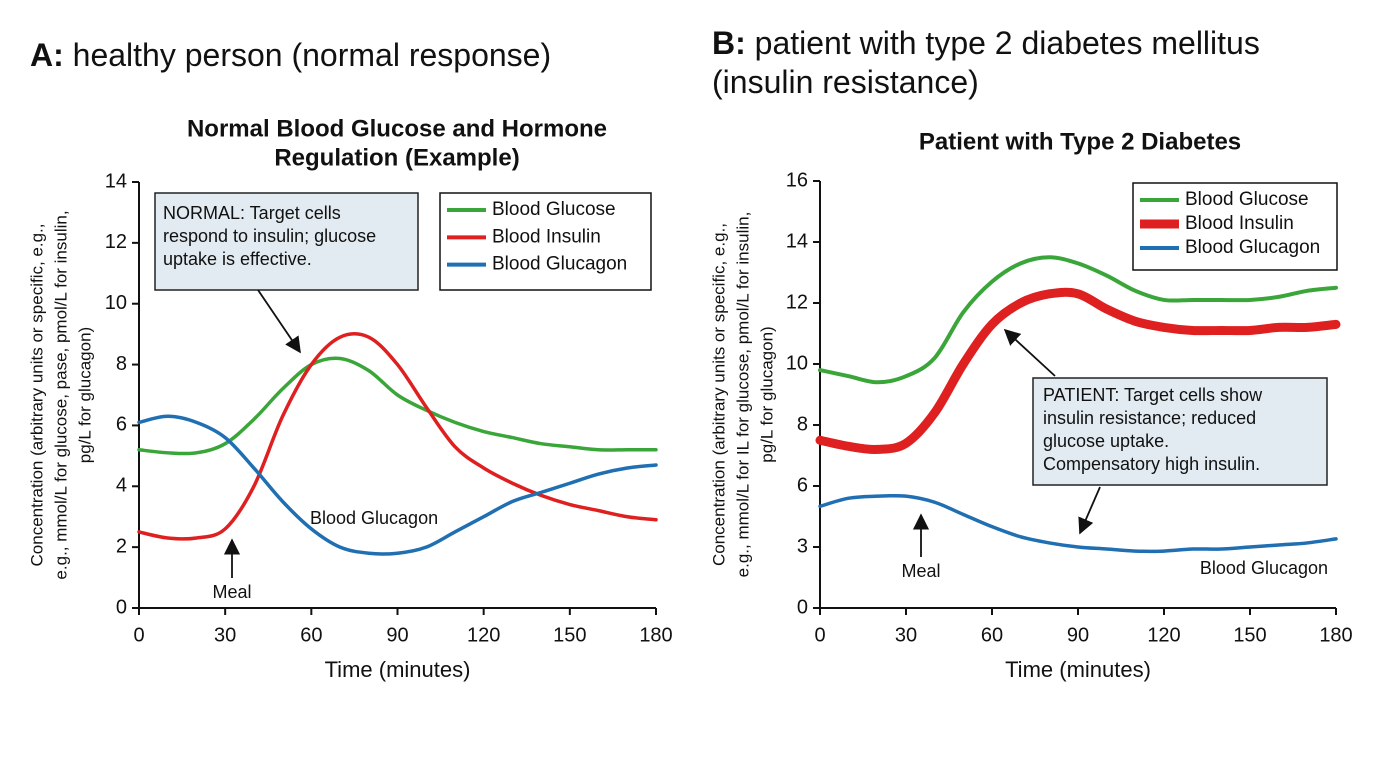  What do you see at coordinates (396, 157) in the screenshot?
I see `chart-title: Regulation (Example)` at bounding box center [396, 157].